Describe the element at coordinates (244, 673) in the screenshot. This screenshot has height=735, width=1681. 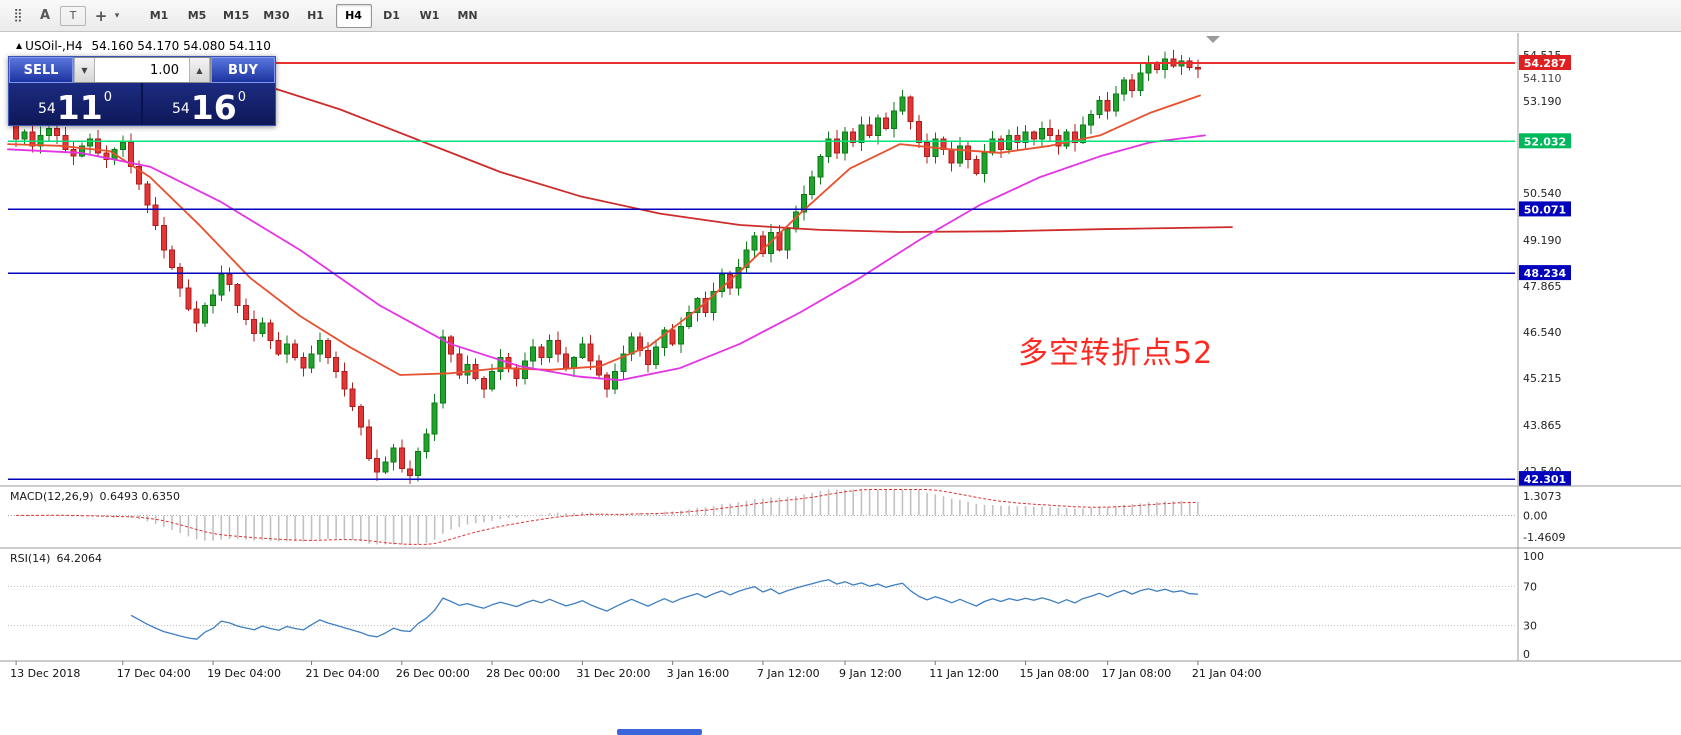
I see `svg-text: 19 Dec 04:00` at that location.